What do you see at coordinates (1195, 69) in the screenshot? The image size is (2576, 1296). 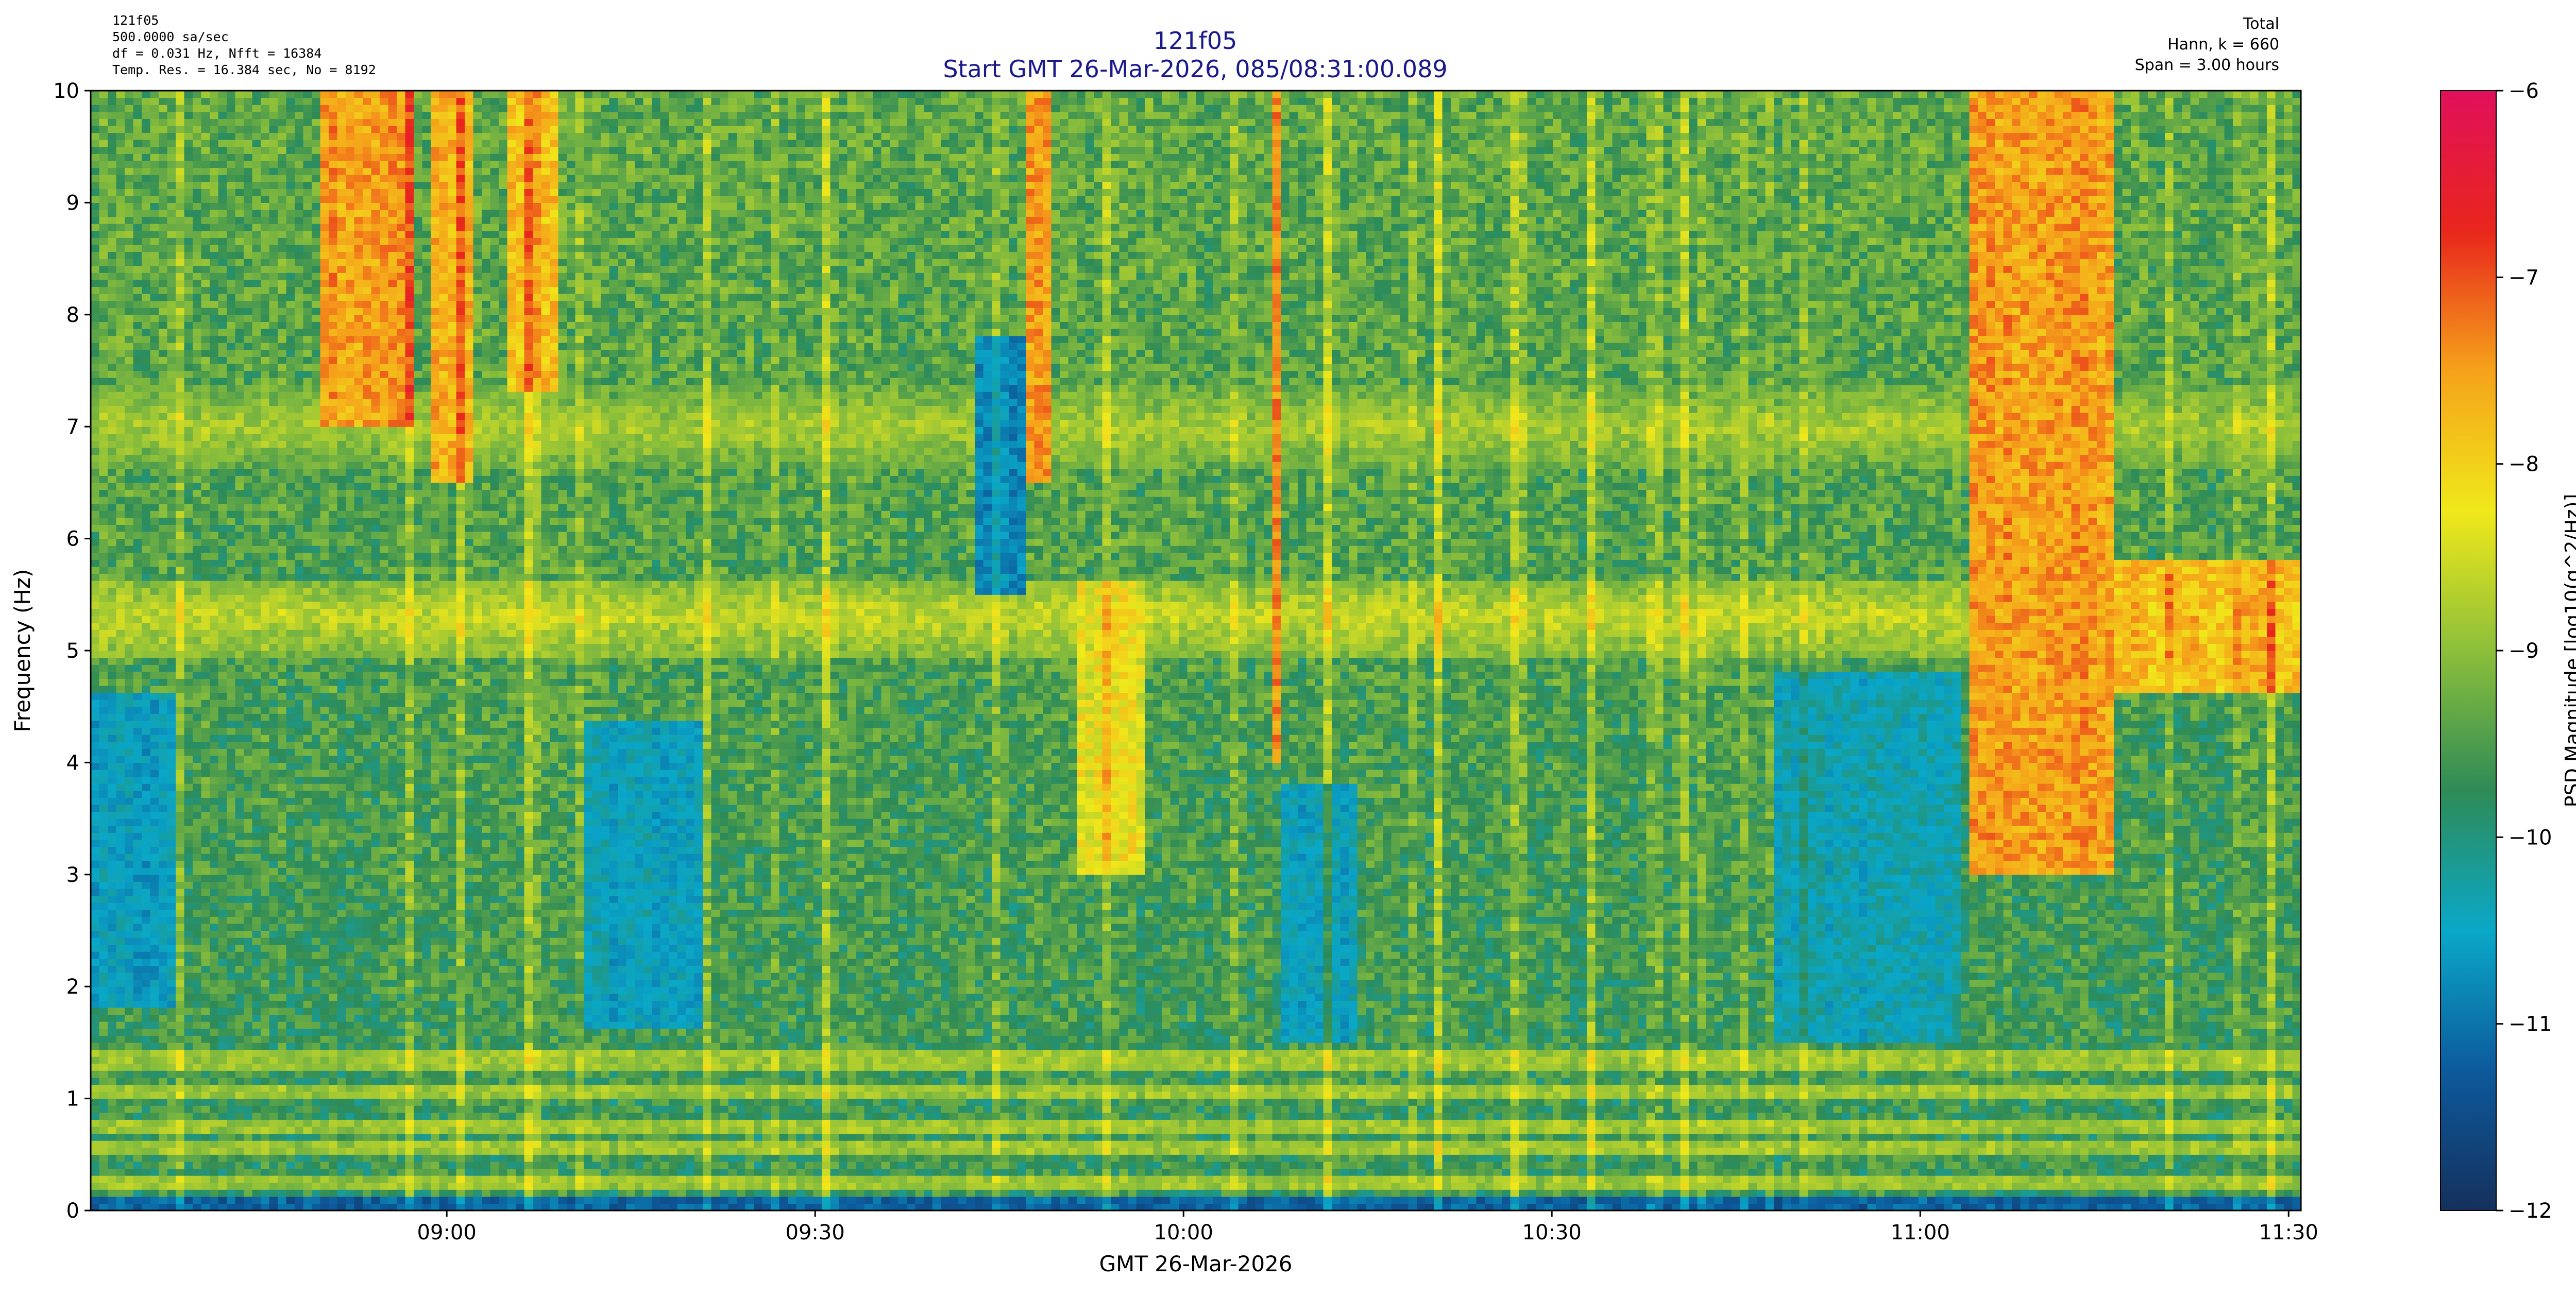 I see `chart-subtitle: Start GMT 26-Mar-2026, 085/08:31:00.089` at bounding box center [1195, 69].